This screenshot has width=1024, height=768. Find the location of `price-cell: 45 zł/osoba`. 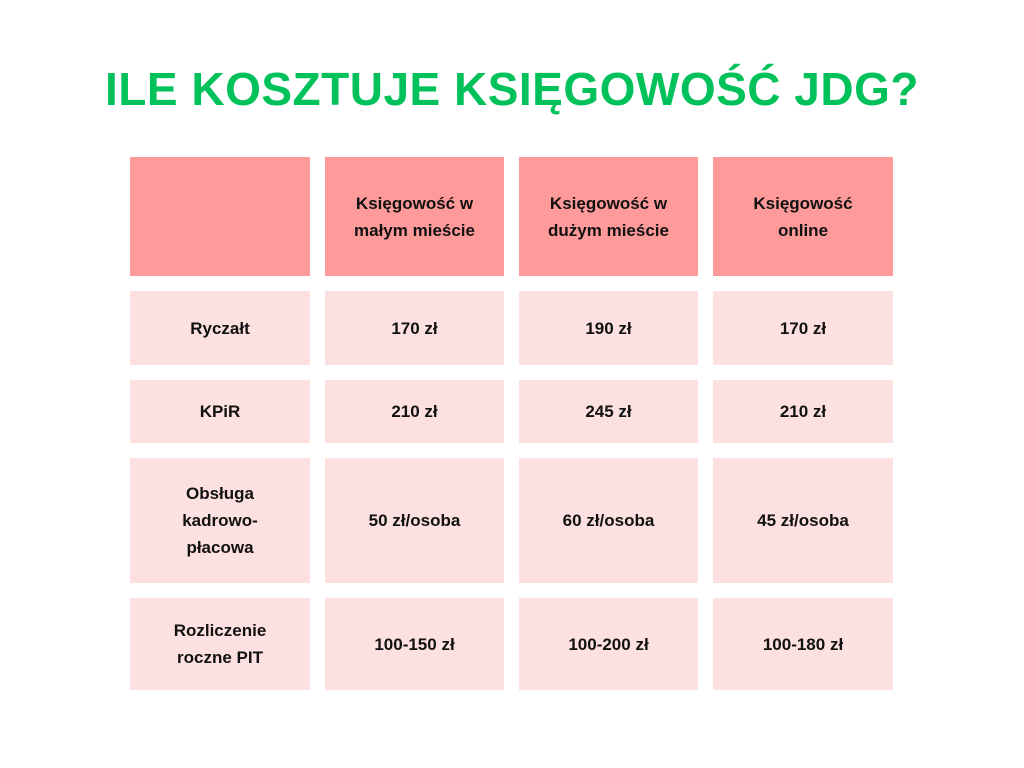

price-cell: 45 zł/osoba is located at coordinates (803, 520).